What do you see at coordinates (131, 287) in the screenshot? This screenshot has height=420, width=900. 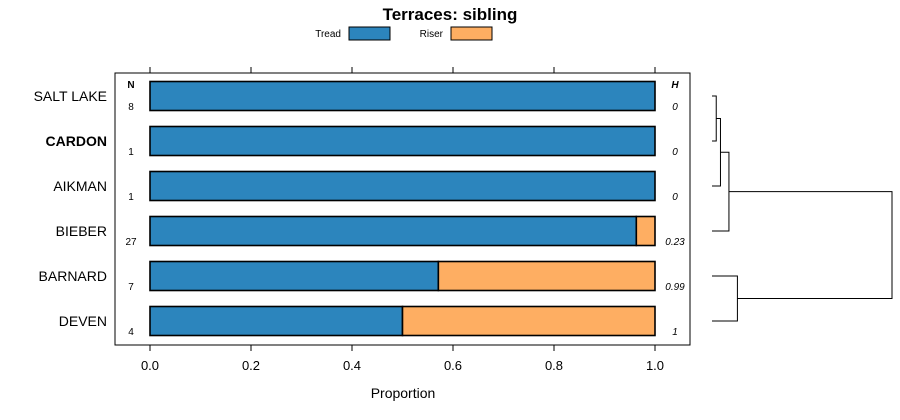 I see `n-value-barnard: 7` at bounding box center [131, 287].